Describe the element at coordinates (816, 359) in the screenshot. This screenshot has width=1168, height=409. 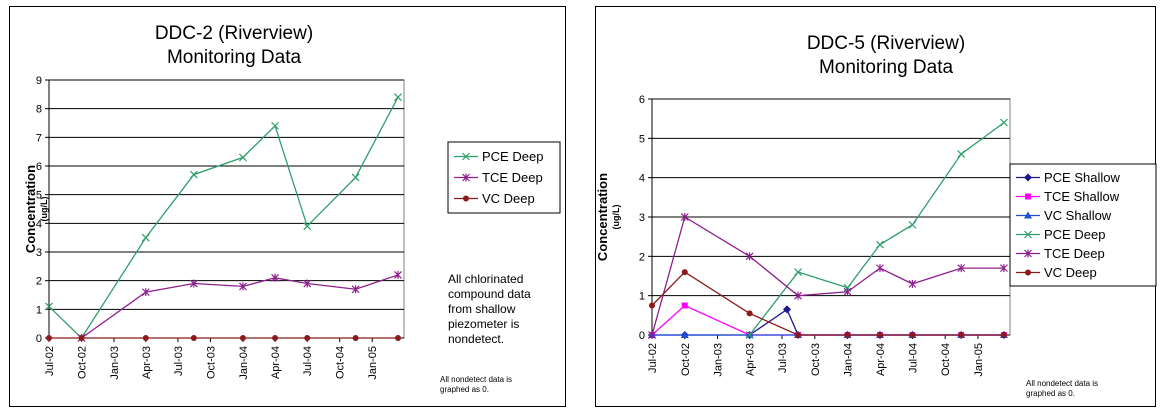
I see `x-tick-label: Oct-03` at that location.